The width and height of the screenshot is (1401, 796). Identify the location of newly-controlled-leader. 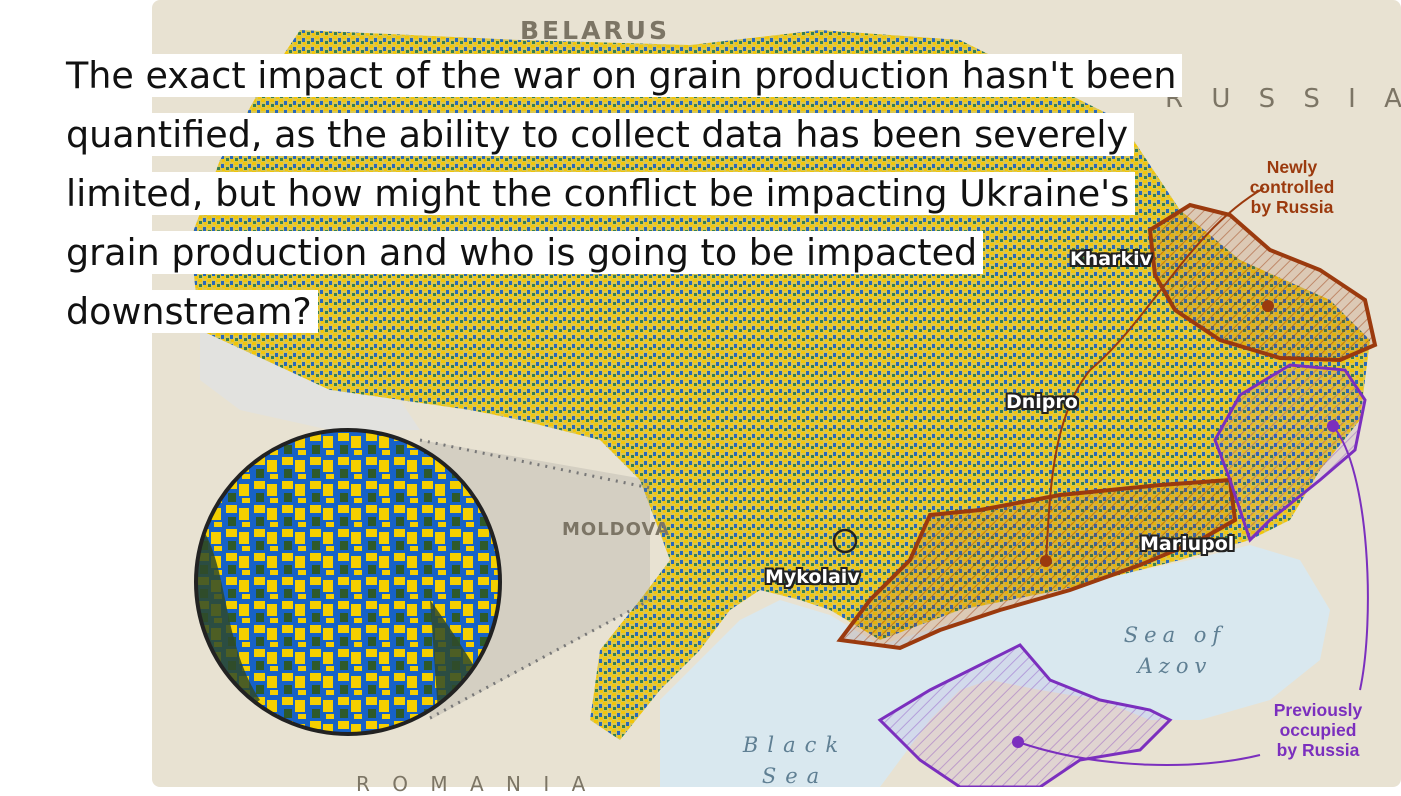
(1155, 374).